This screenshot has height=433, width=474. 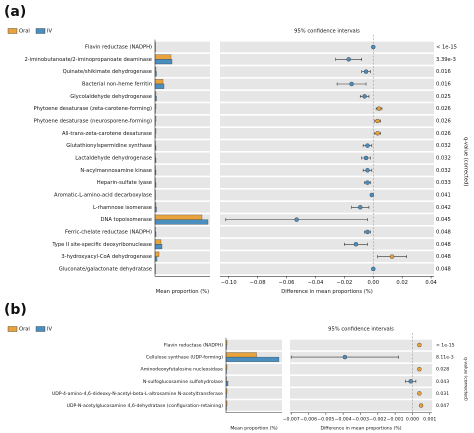 I want to click on category-label: N-sulfoglucosamine sulfohydrolase, so click(x=183, y=382).